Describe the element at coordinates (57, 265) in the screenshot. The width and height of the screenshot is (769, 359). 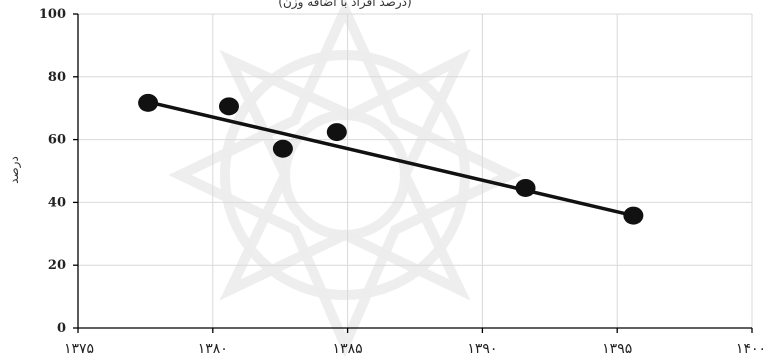
I see `y-tick-label: 20` at that location.